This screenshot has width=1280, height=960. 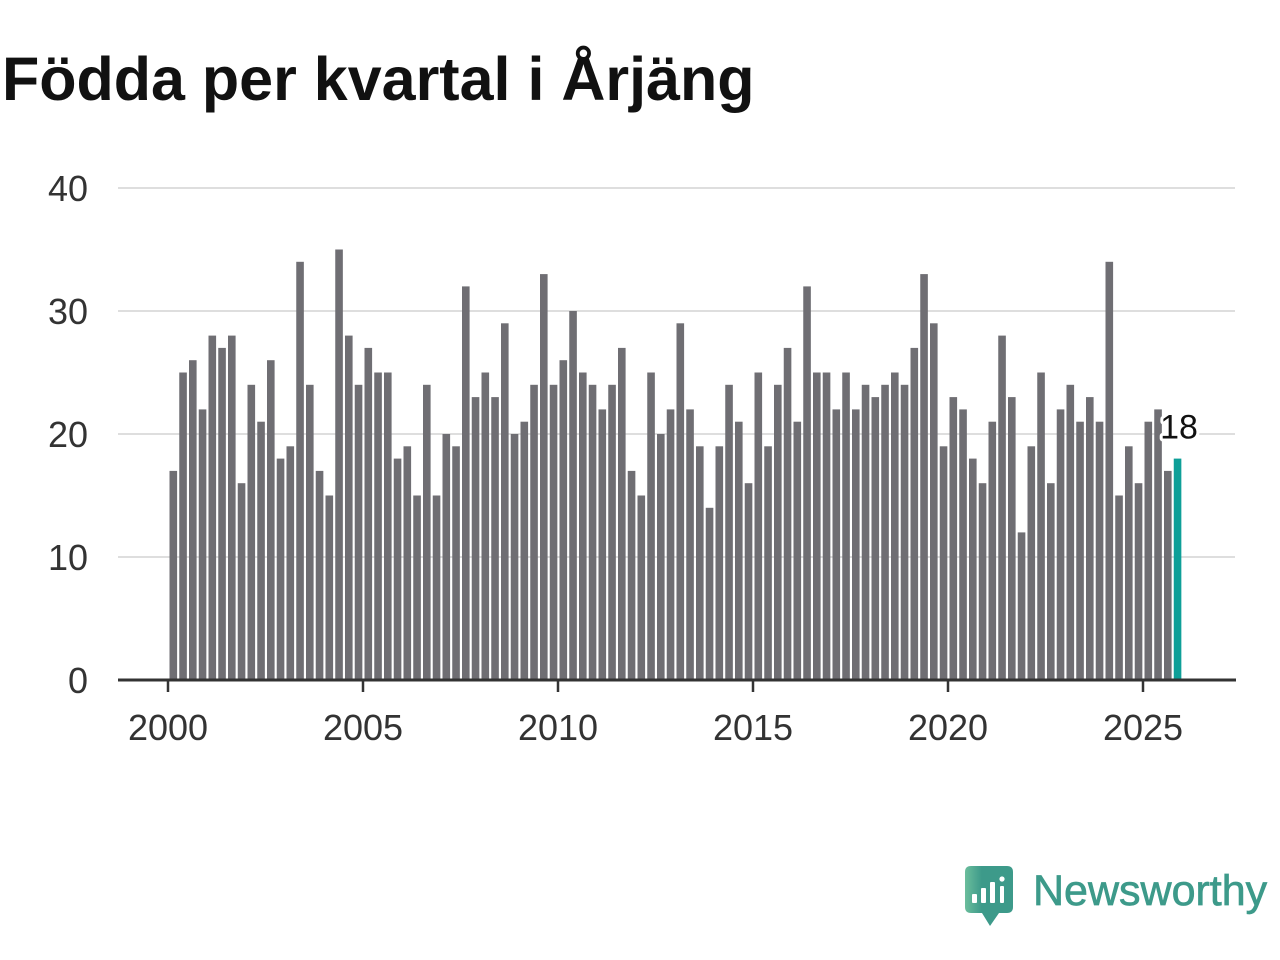 What do you see at coordinates (1179, 428) in the screenshot?
I see `value-labels: 18` at bounding box center [1179, 428].